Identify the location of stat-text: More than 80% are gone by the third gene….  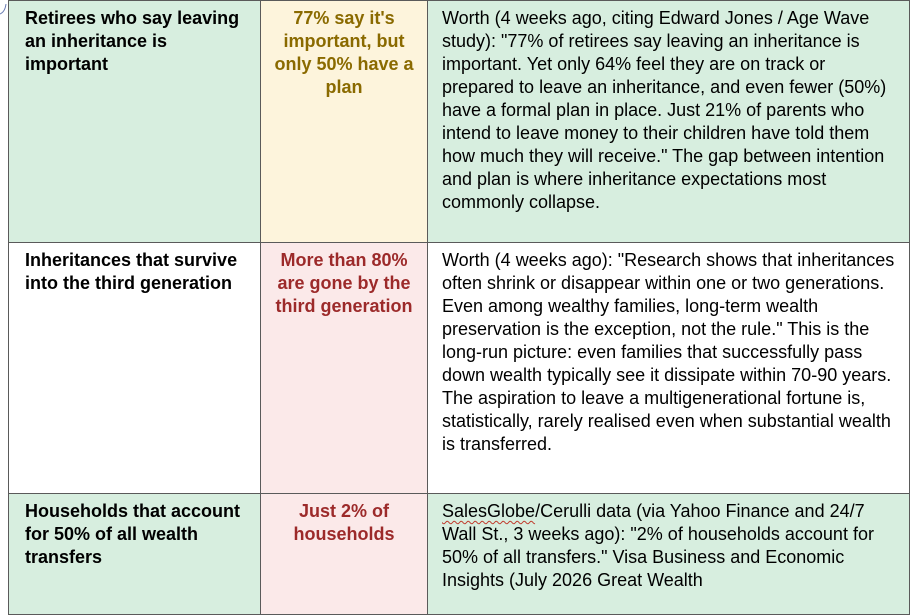
(344, 283).